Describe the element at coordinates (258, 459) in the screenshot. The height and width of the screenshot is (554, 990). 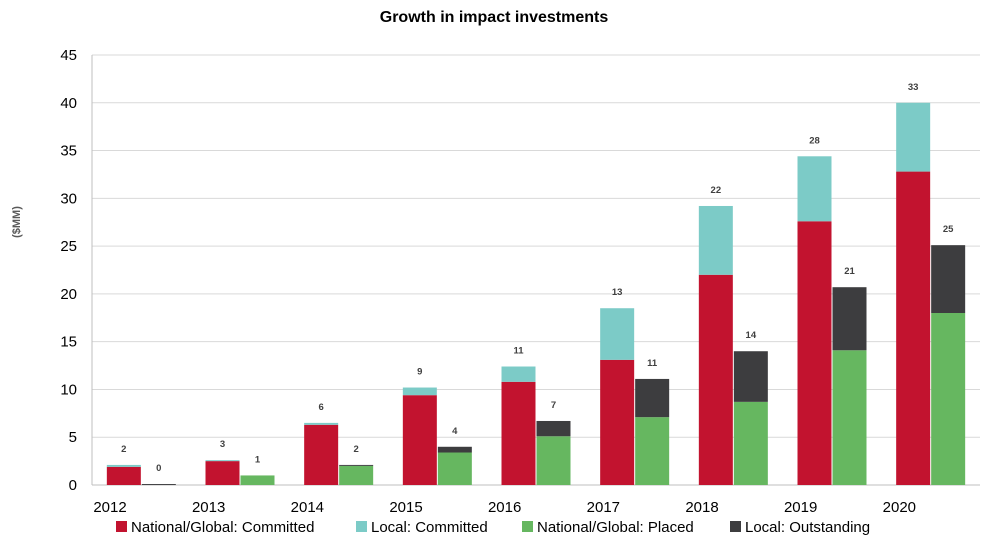
I see `data-label: 1` at that location.